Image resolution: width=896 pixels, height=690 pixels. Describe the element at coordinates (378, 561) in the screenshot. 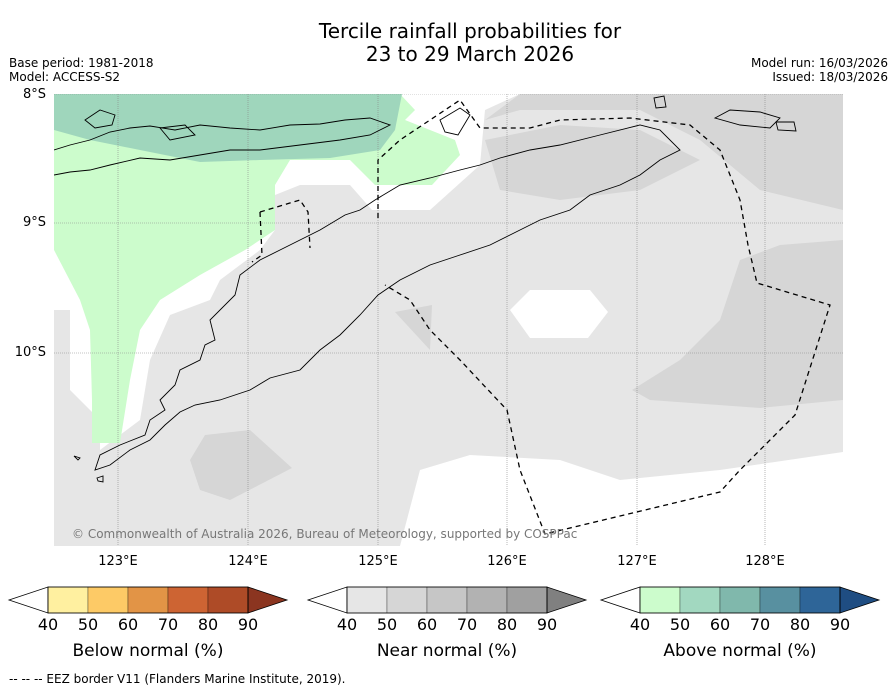

I see `lon-label-125e: 125°E` at that location.